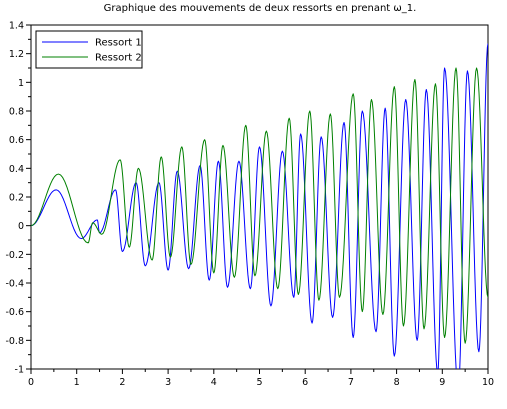  I want to click on y-tick-label: 0.8, so click(16, 112).